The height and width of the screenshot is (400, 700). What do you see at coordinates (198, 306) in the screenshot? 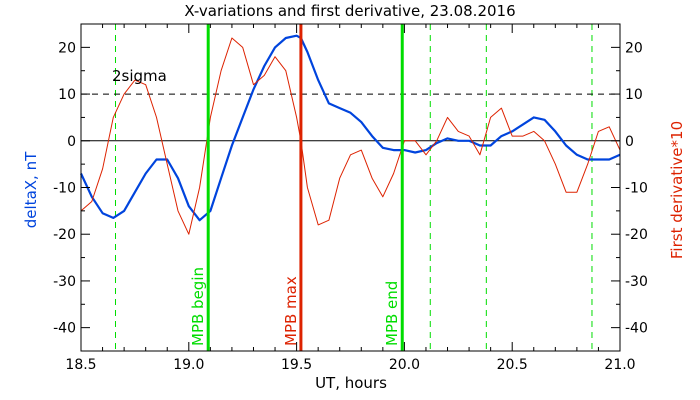
I see `event-marker-label-0: MPB begin` at bounding box center [198, 306].